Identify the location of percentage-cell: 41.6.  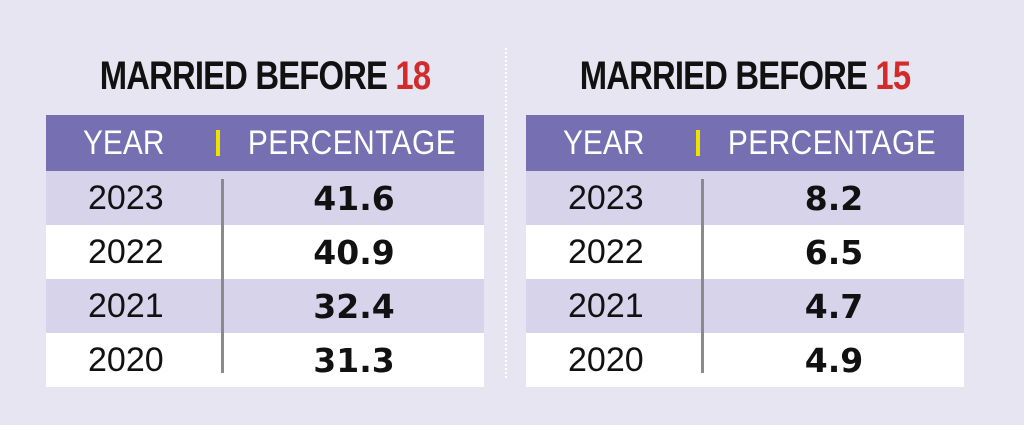
(354, 198).